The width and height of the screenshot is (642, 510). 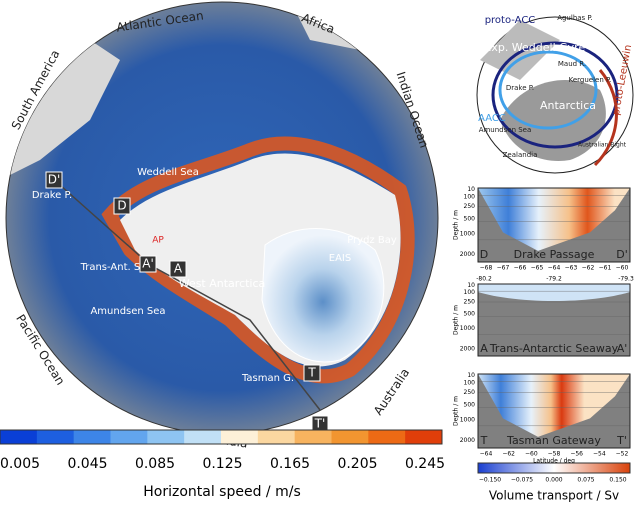 What do you see at coordinates (520, 88) in the screenshot?
I see `schematic-label: Drake P.` at bounding box center [520, 88].